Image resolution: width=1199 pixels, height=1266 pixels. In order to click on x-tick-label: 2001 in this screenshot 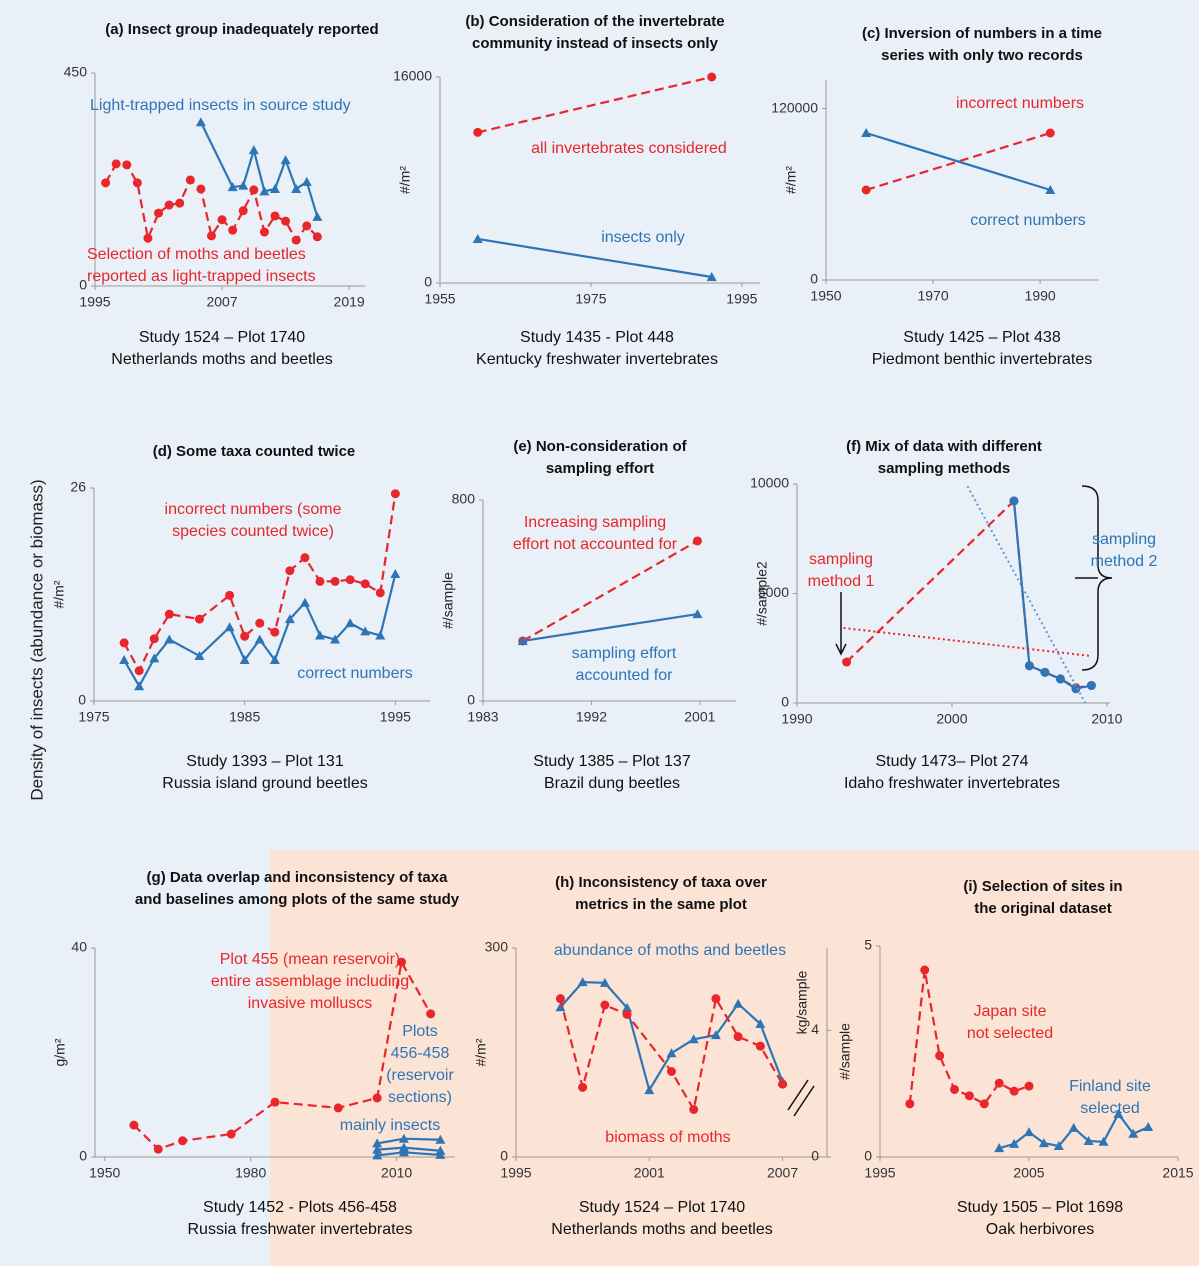, I will do `click(699, 717)`.